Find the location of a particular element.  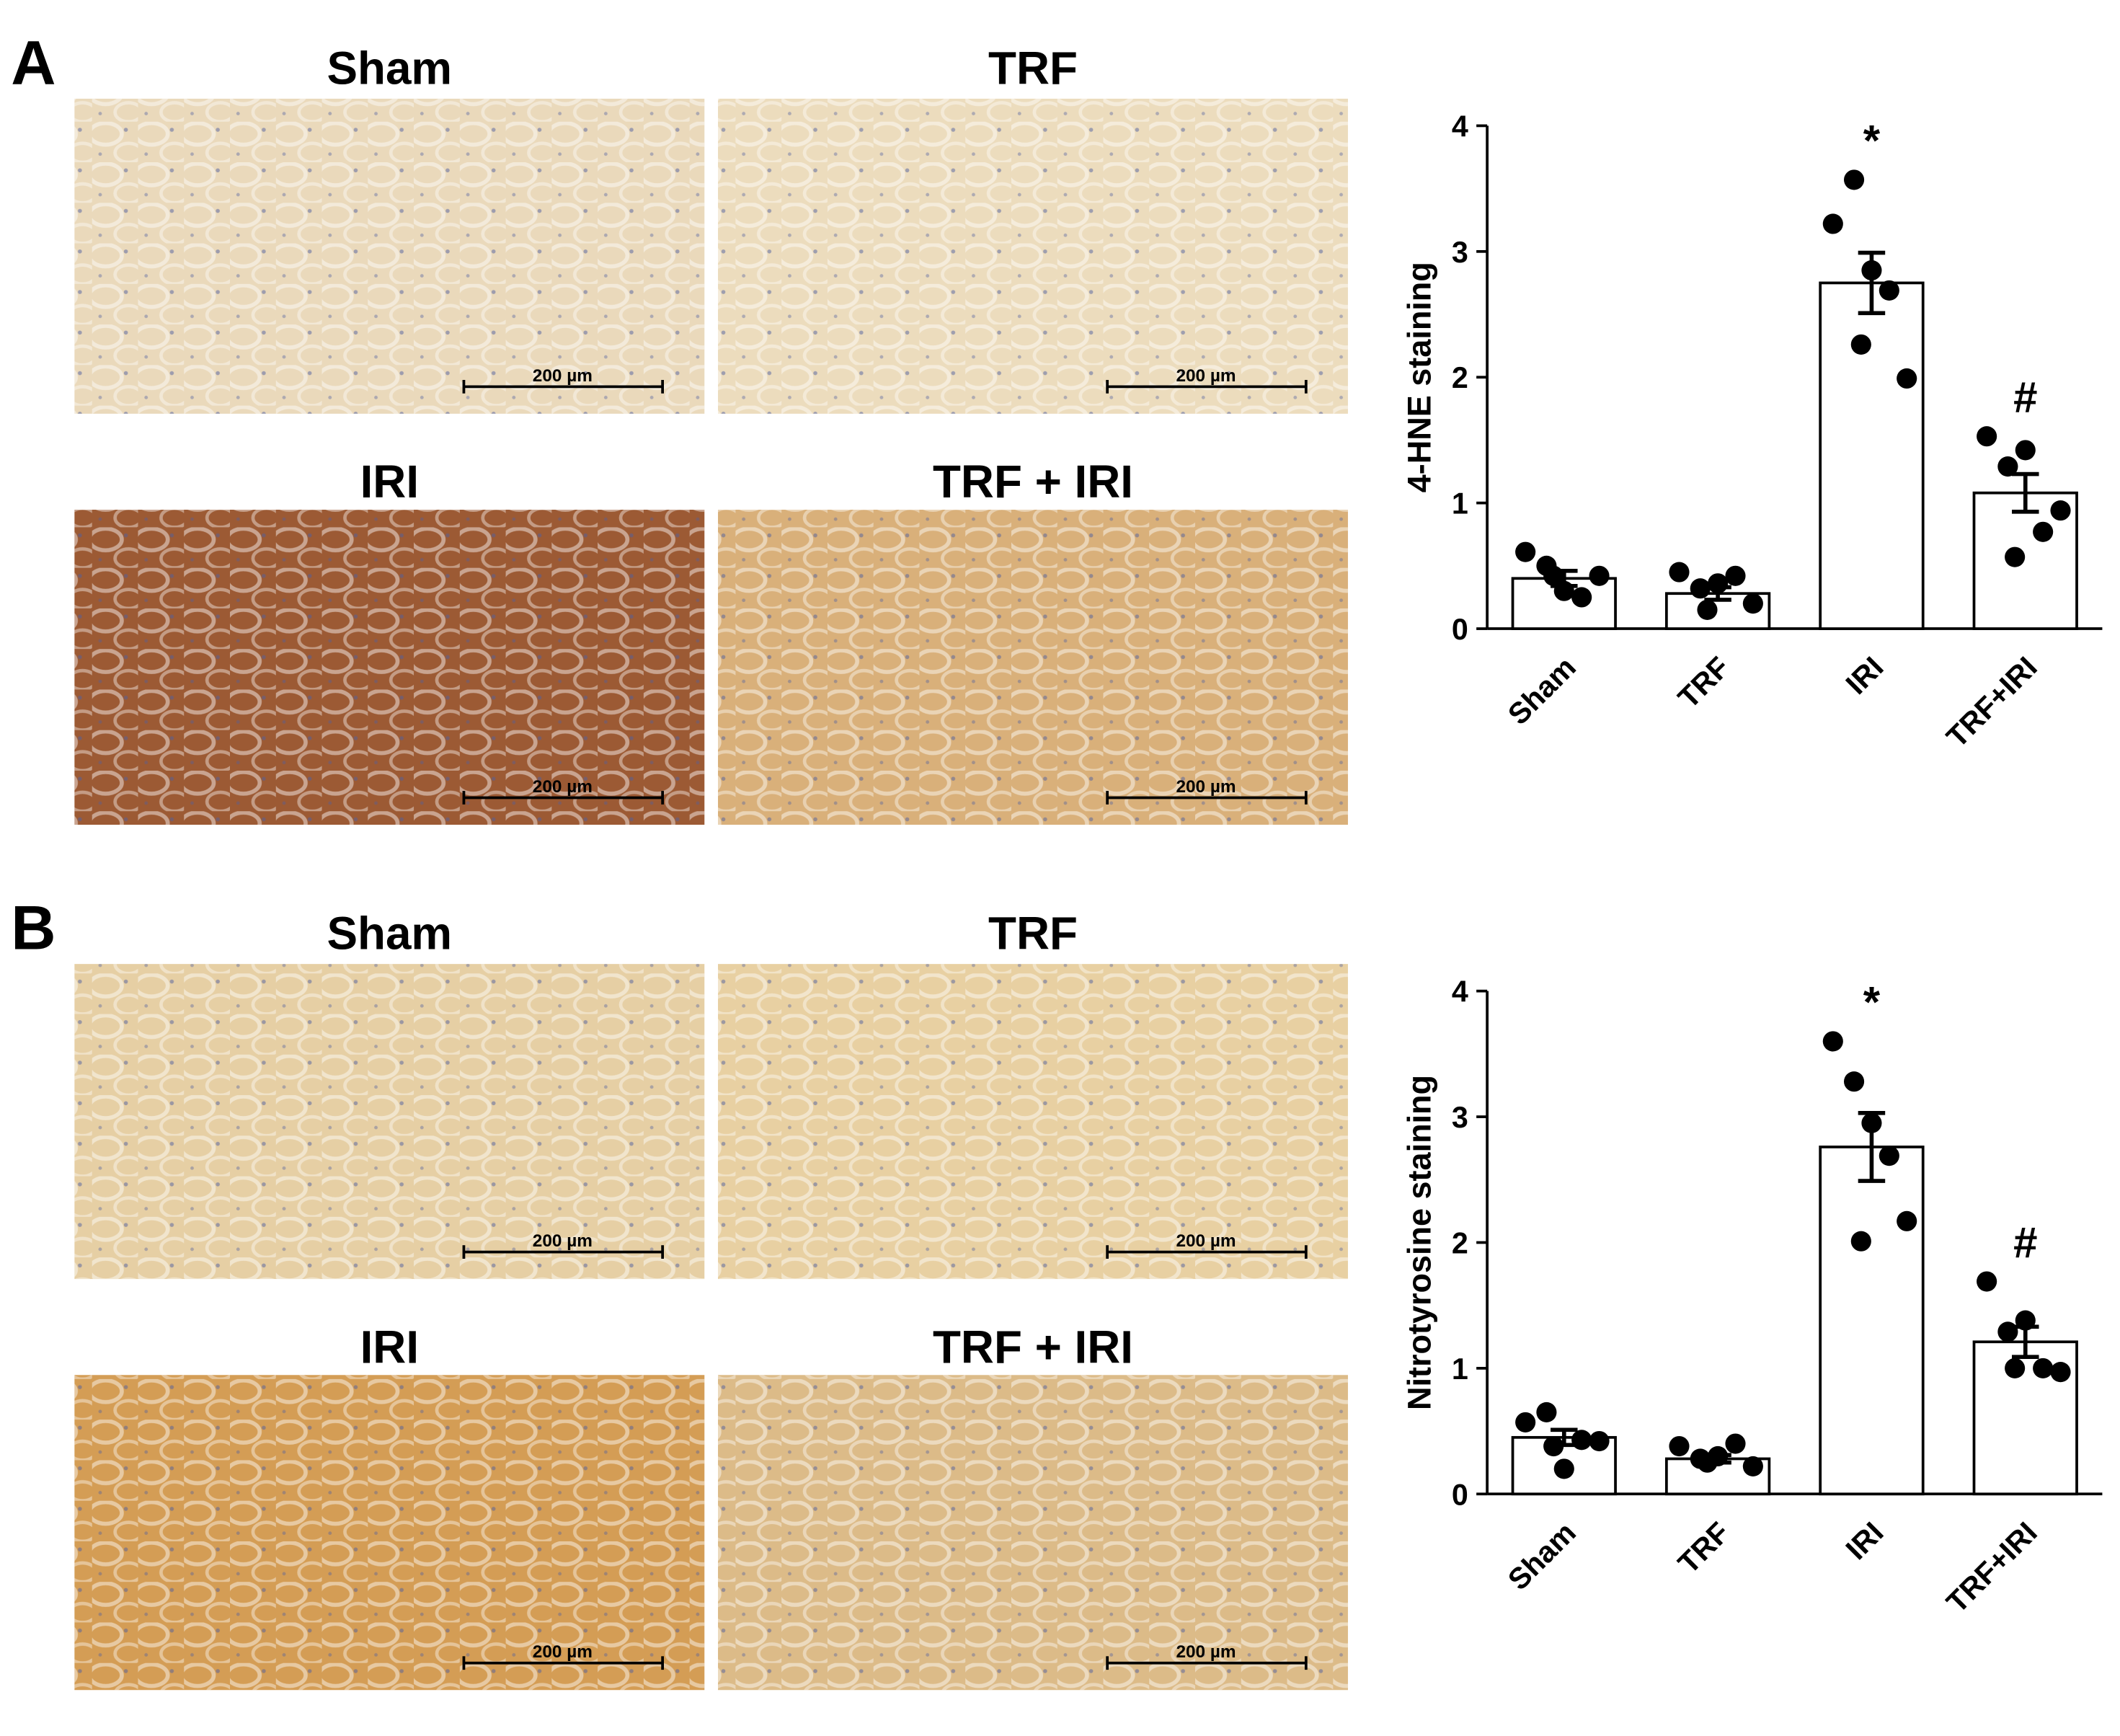

y-axis-label: 4-HNE staining is located at coordinates (1419, 377).